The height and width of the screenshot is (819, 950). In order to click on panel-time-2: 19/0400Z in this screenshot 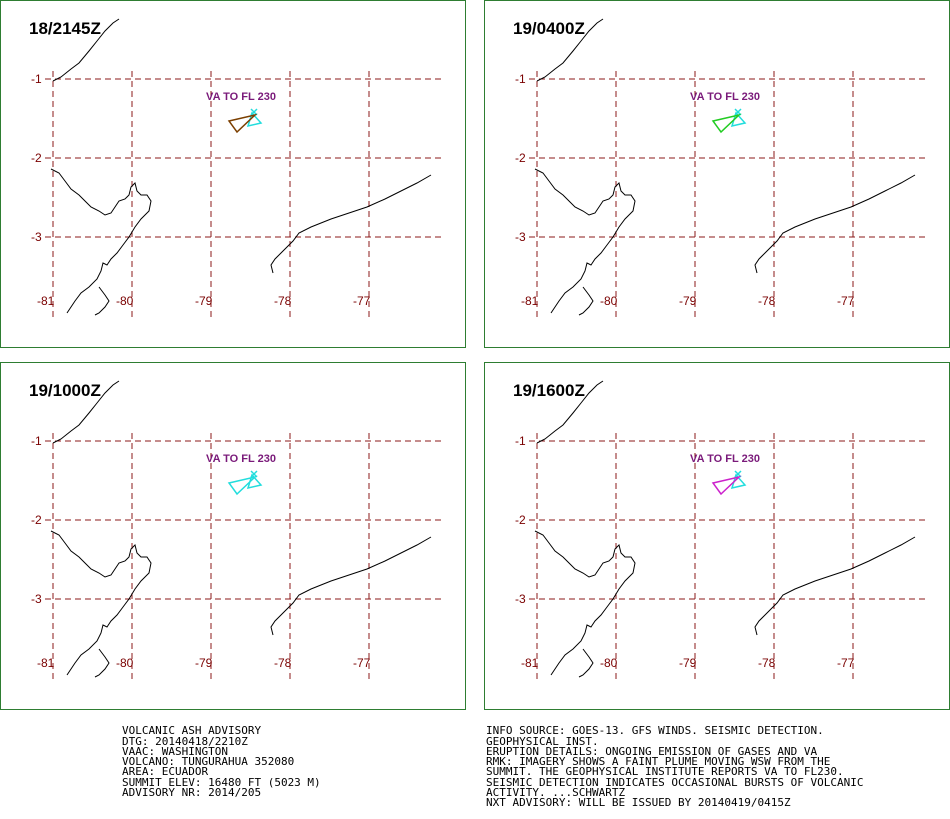, I will do `click(549, 28)`.